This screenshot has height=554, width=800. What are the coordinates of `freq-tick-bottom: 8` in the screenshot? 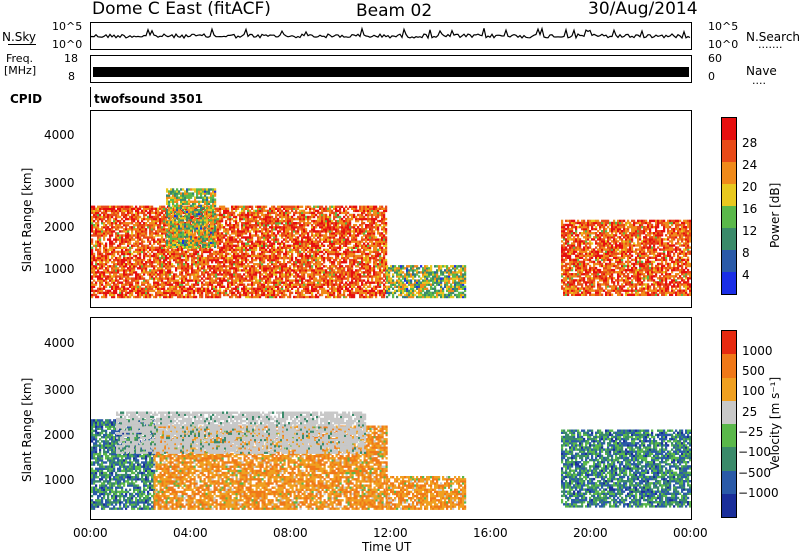 It's located at (71, 76).